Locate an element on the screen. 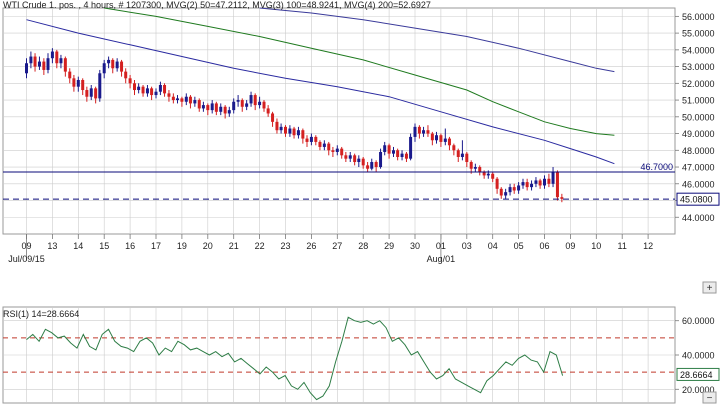 Image resolution: width=720 pixels, height=410 pixels. x-sublabel: Jul/09/15 is located at coordinates (26, 259).